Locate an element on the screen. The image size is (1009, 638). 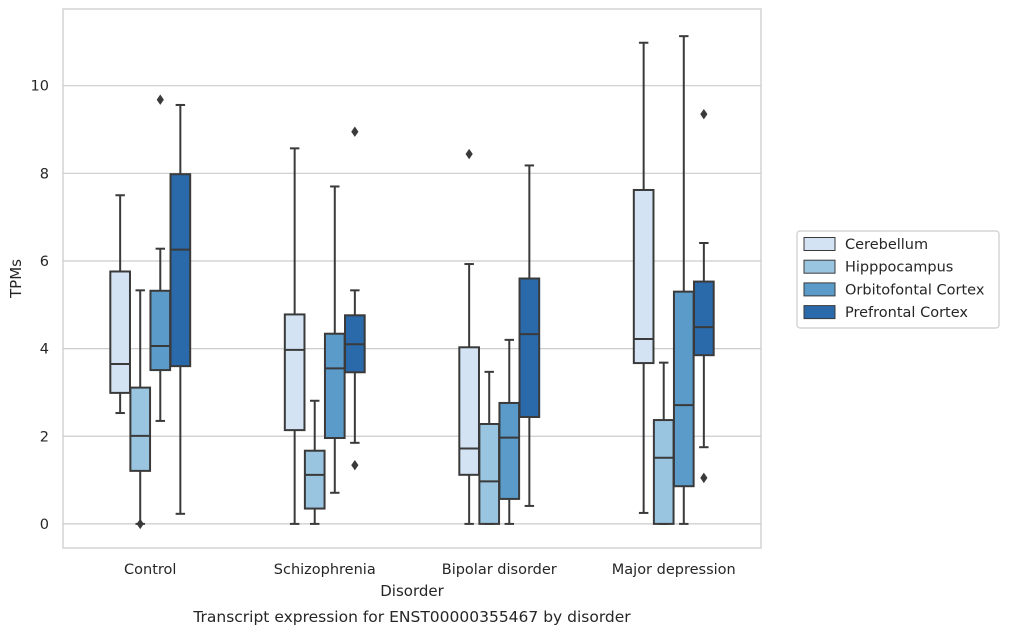
legend-item: Prefrontal Cortex is located at coordinates (885, 313).